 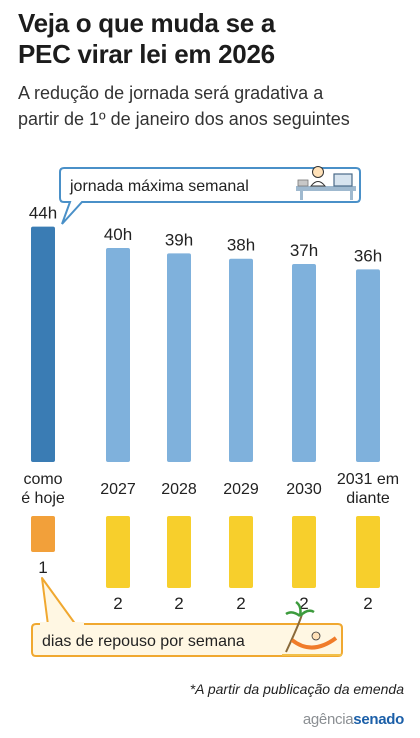 I want to click on category-label-line: é hoje, so click(x=43, y=498).